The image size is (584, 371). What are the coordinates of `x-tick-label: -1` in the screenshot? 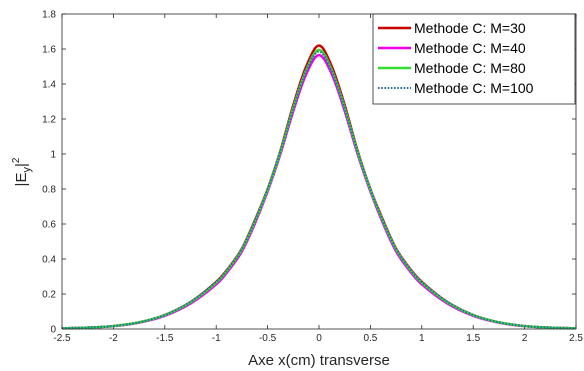 It's located at (216, 338).